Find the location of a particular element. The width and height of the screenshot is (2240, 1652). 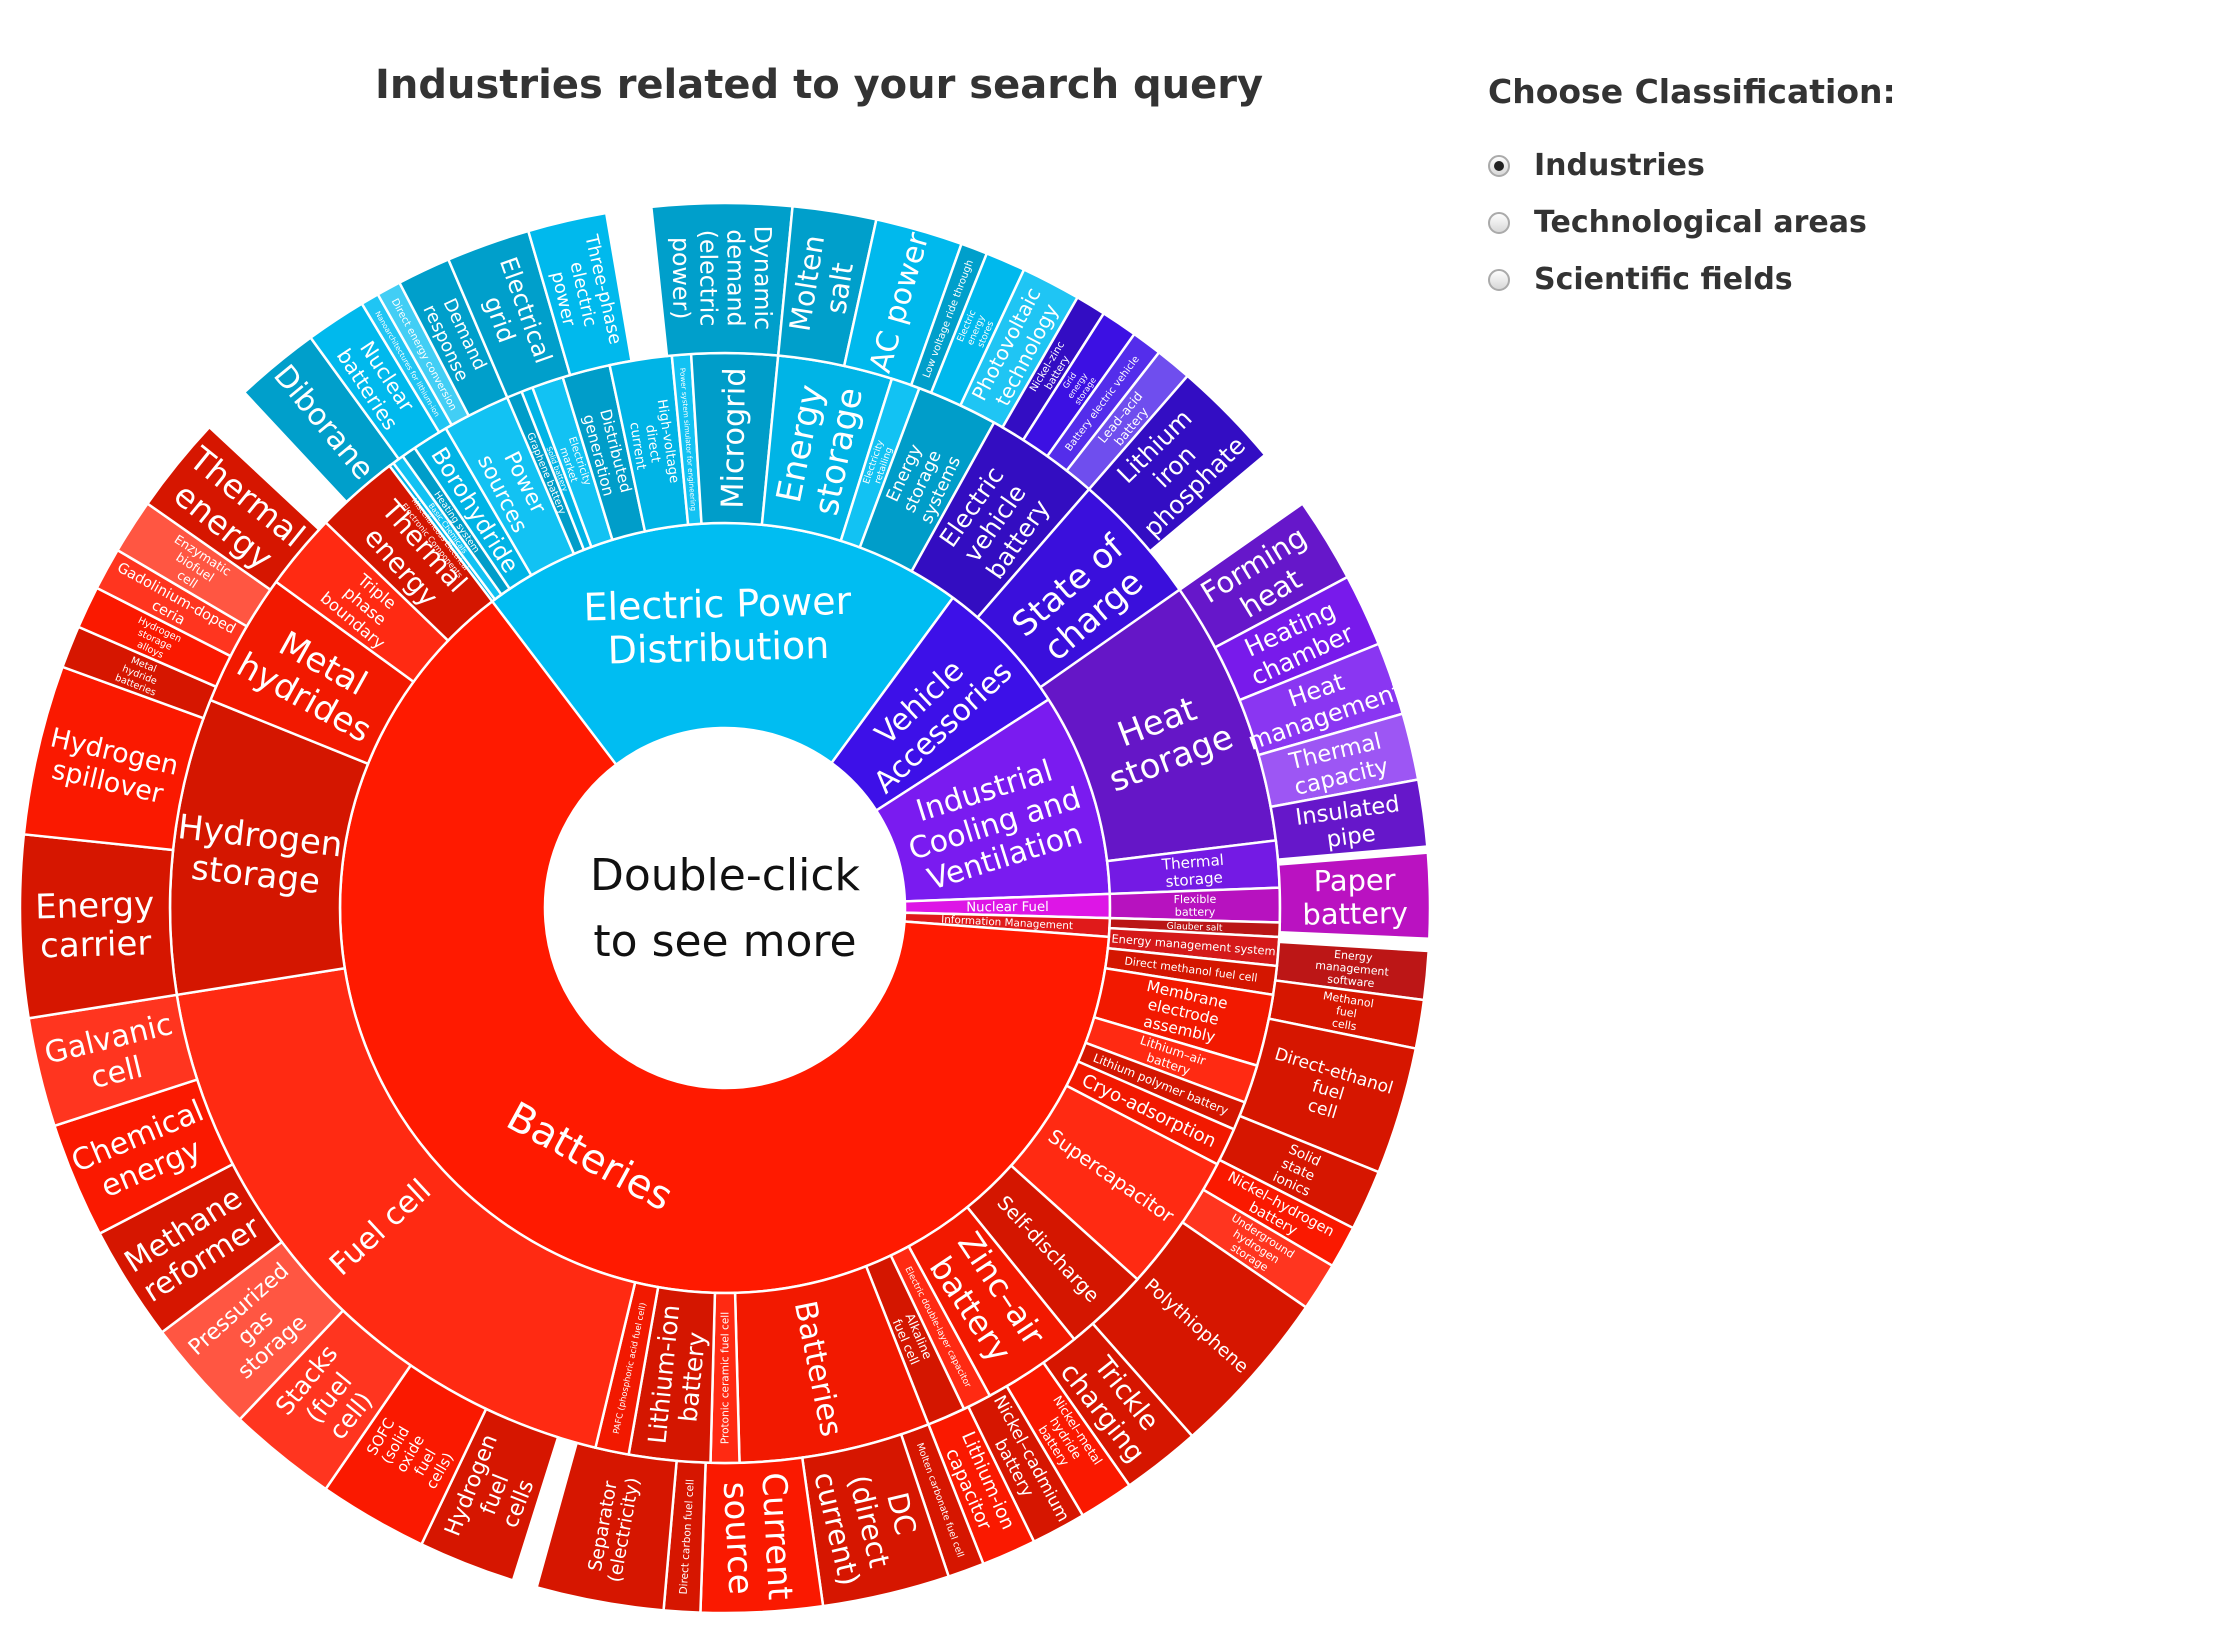

center-label-line: Double-click is located at coordinates (725, 875).